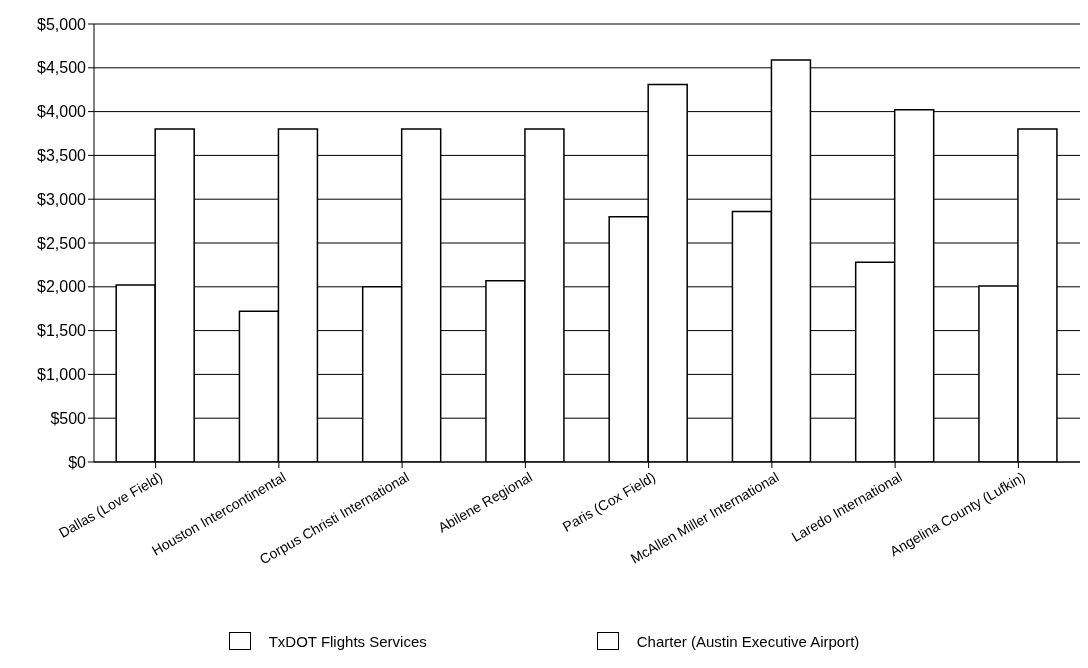  I want to click on y-tick-label: $3,000, so click(62, 199).